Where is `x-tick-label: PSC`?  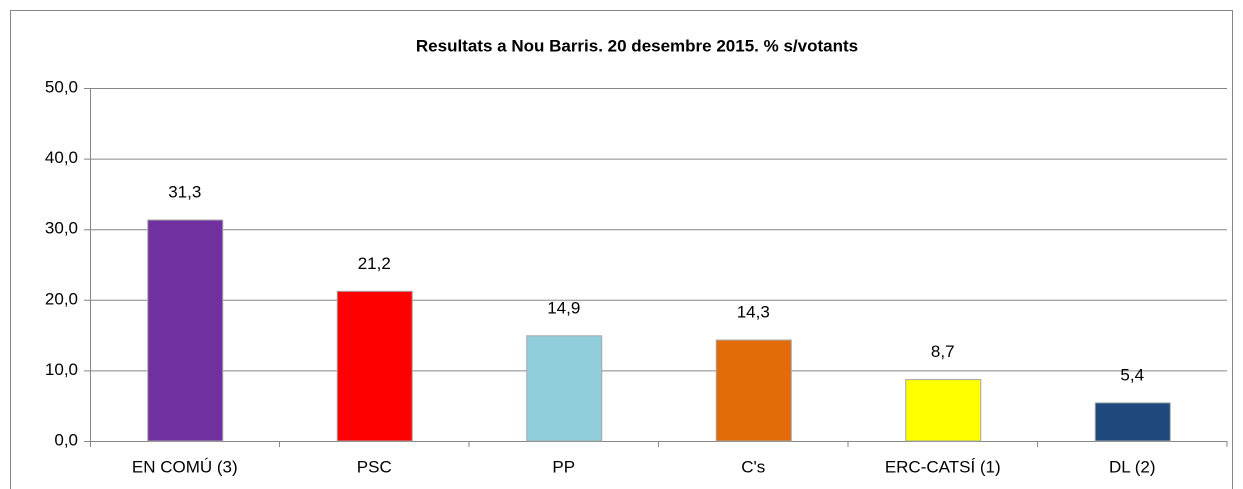 x-tick-label: PSC is located at coordinates (374, 466).